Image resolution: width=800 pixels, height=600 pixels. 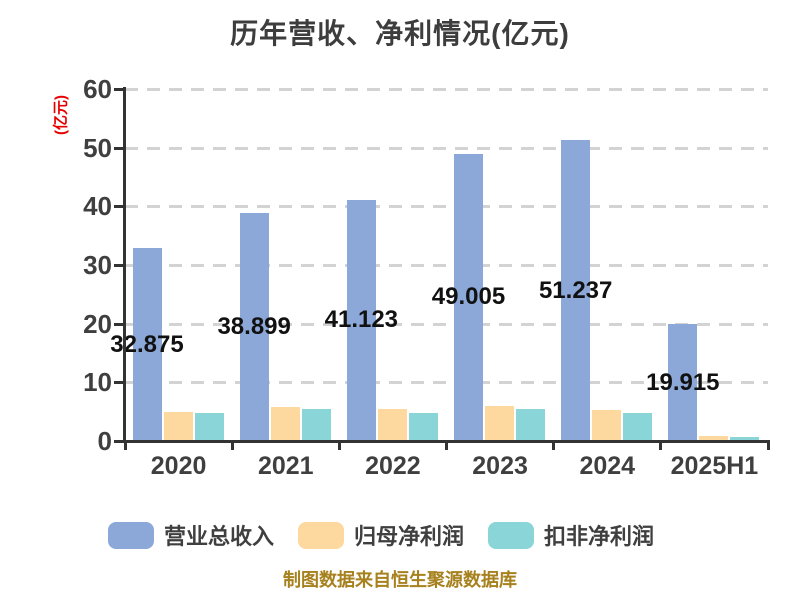 What do you see at coordinates (530, 425) in the screenshot?
I see `bar-2-2023` at bounding box center [530, 425].